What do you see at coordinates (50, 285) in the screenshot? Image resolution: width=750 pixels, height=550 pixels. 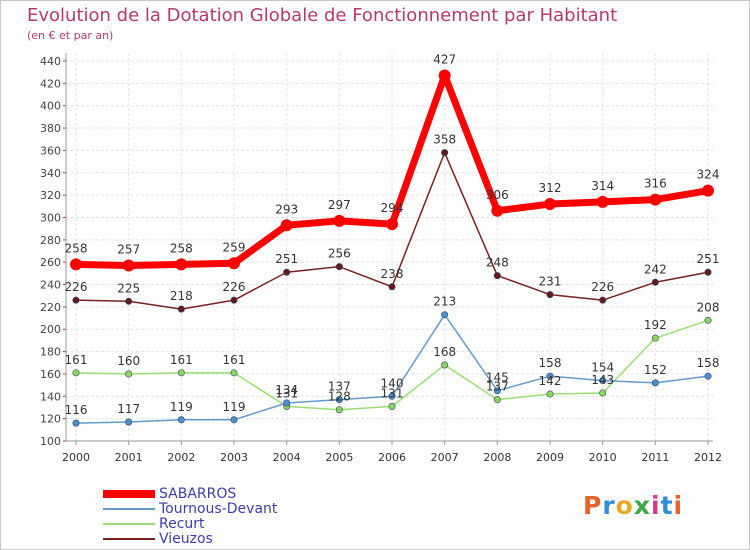 I see `y-tick-label: 240` at bounding box center [50, 285].